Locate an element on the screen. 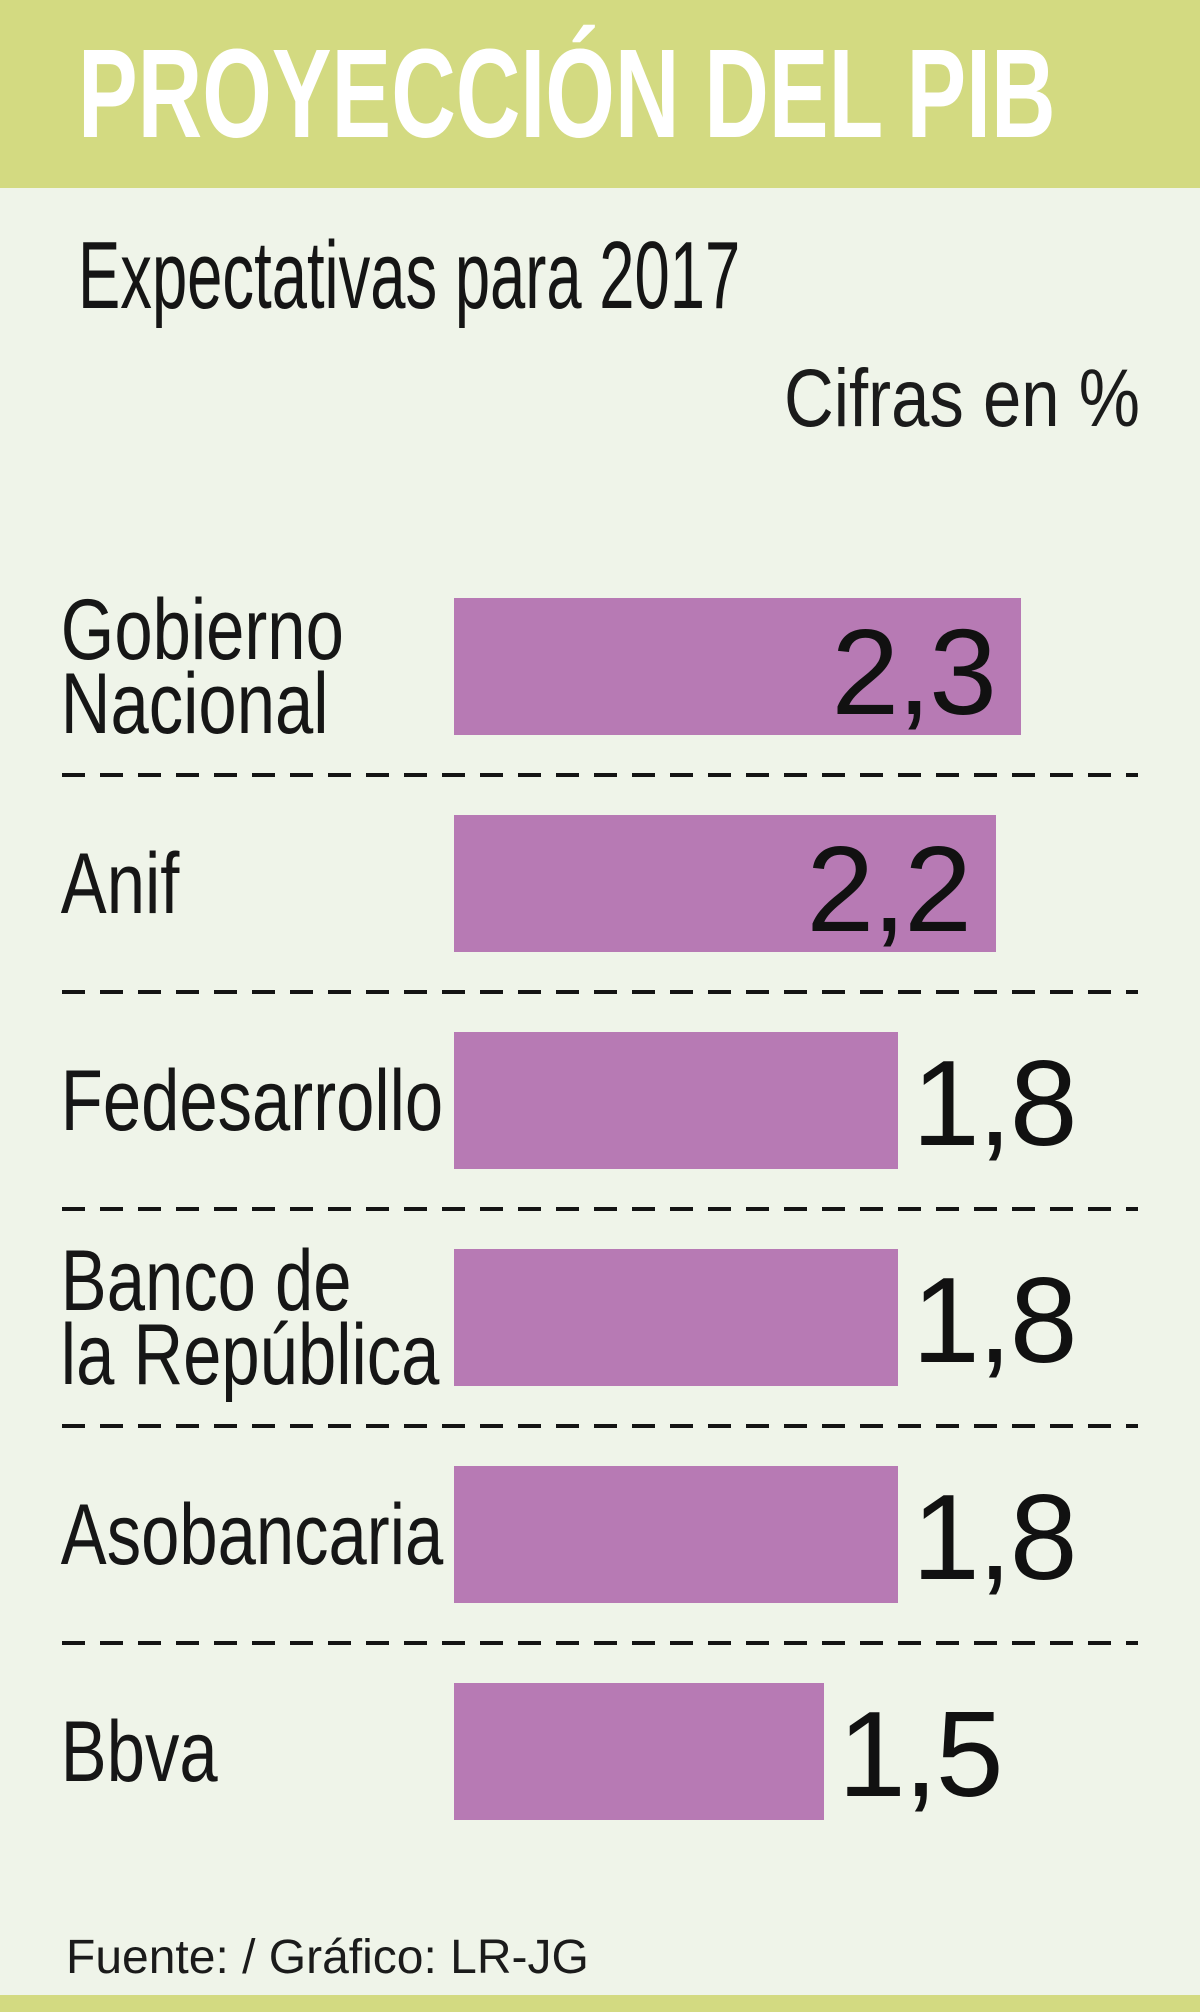  category-label: Fedesarrollo is located at coordinates (252, 1100).